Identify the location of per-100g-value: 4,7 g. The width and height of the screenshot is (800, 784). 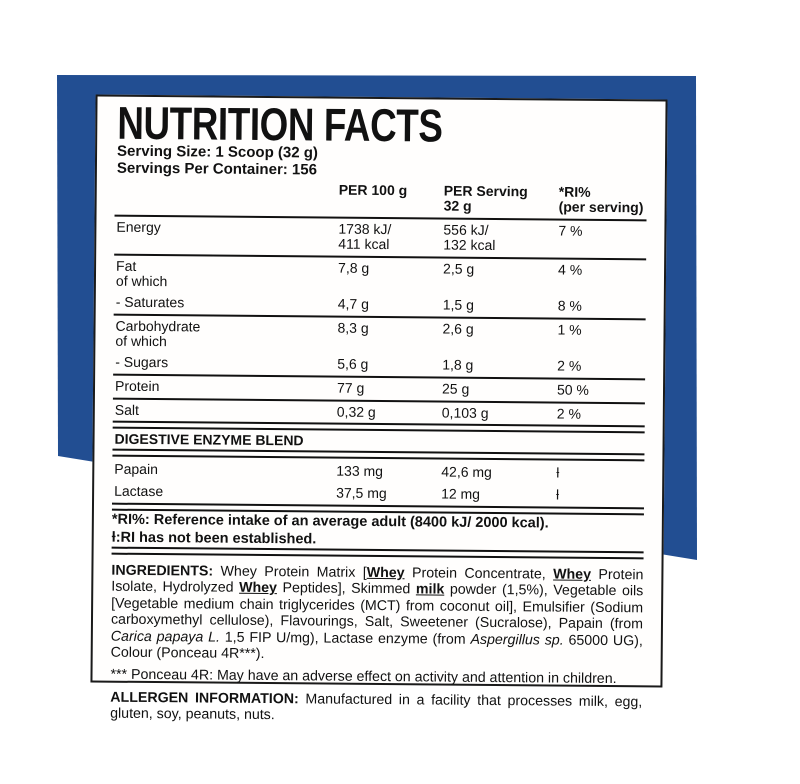
(353, 303).